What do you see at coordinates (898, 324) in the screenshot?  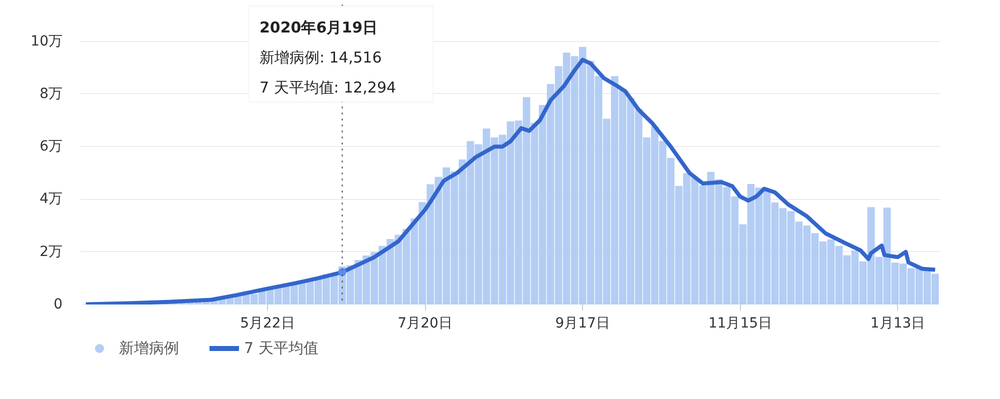 I see `x-tick-label: 1月13日` at bounding box center [898, 324].